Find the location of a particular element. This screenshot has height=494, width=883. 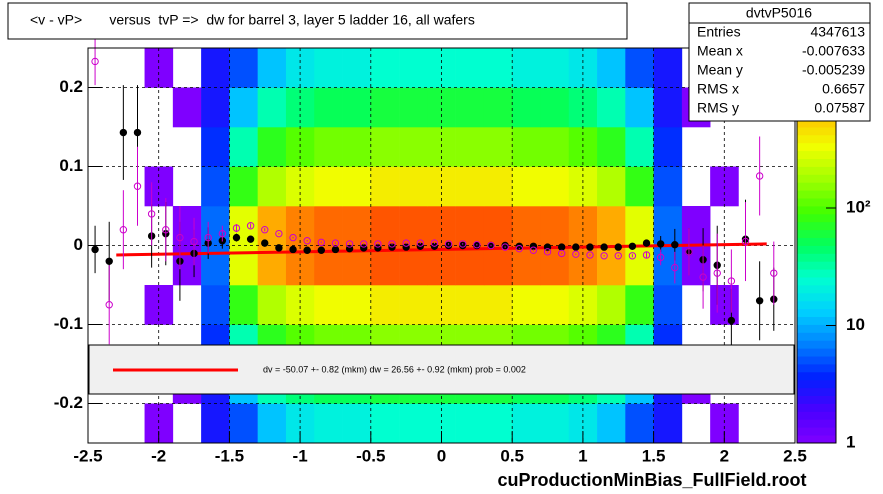

x-tick-label: -2 is located at coordinates (158, 455).